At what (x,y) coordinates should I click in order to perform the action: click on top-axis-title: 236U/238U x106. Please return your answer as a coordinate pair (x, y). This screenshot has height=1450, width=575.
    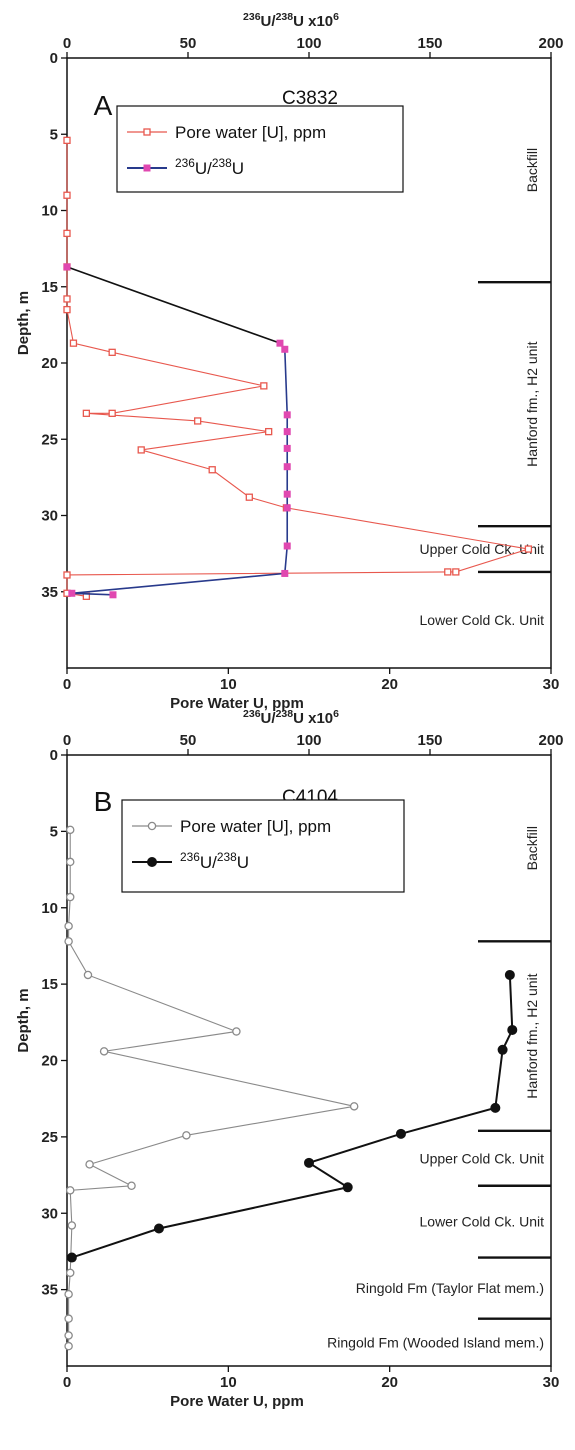
    Looking at the image, I should click on (291, 20).